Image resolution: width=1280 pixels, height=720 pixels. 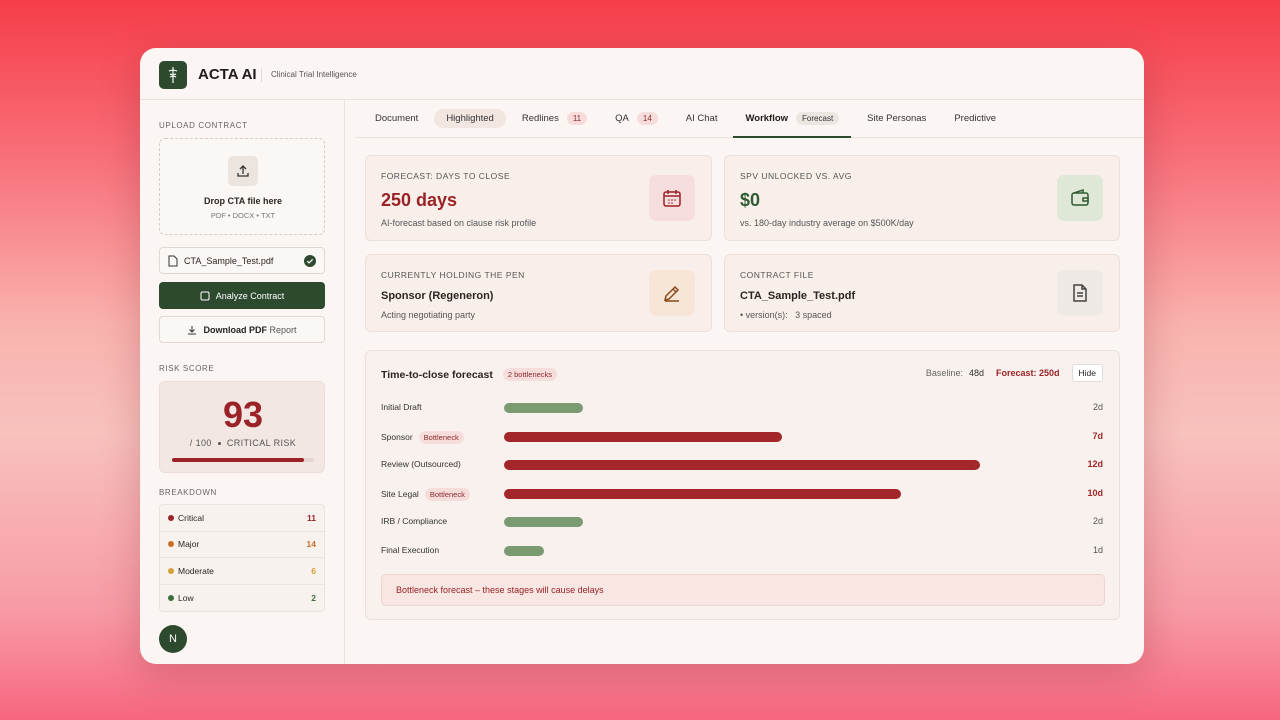 What do you see at coordinates (196, 570) in the screenshot?
I see `breakdown-name: Moderate` at bounding box center [196, 570].